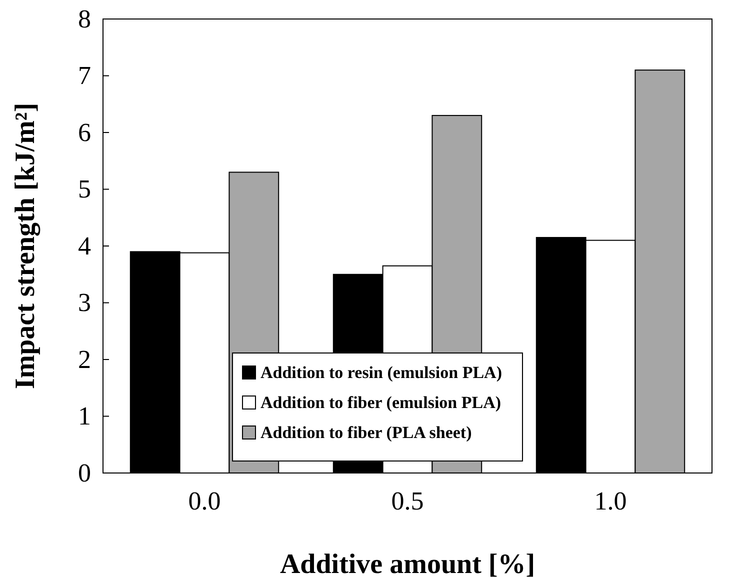 The image size is (740, 584). I want to click on legend-label: Addition to fiber (emulsion PLA), so click(381, 402).